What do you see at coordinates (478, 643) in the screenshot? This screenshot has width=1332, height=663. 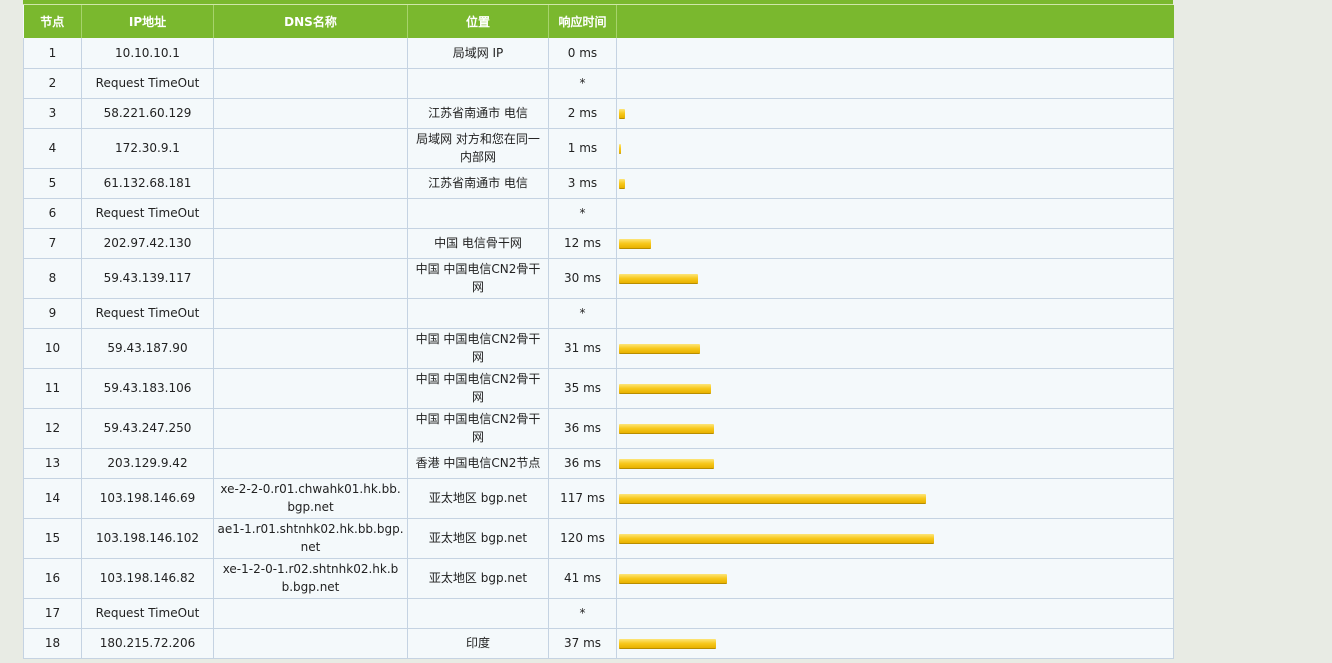 I see `location-cell: 印度` at bounding box center [478, 643].